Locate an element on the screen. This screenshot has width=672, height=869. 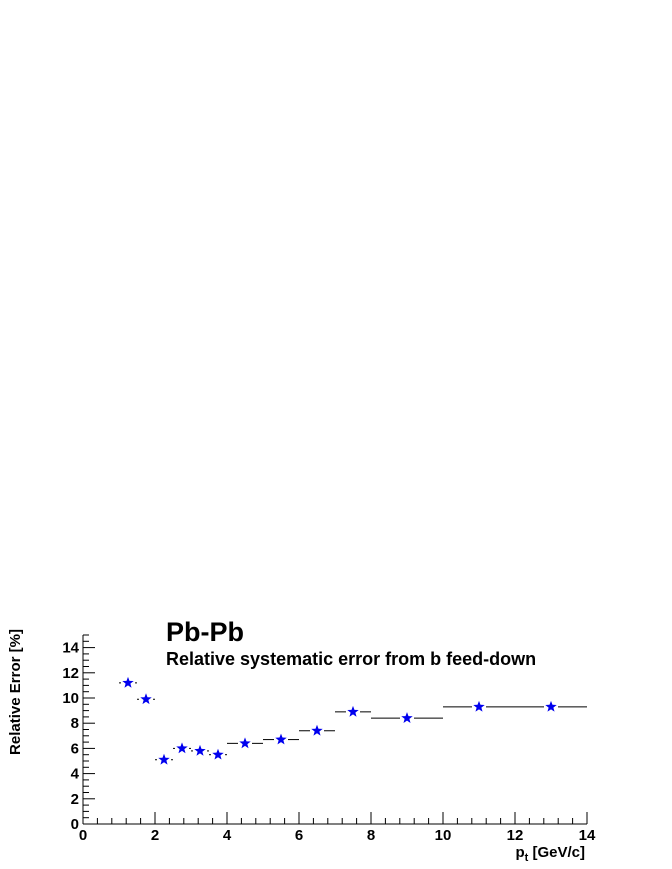
data-points is located at coordinates (353, 720).